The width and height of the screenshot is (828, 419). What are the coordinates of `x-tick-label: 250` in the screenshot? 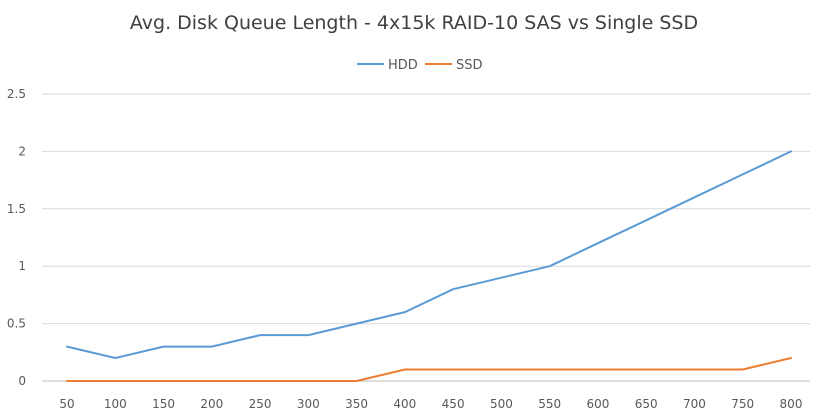 It's located at (260, 404).